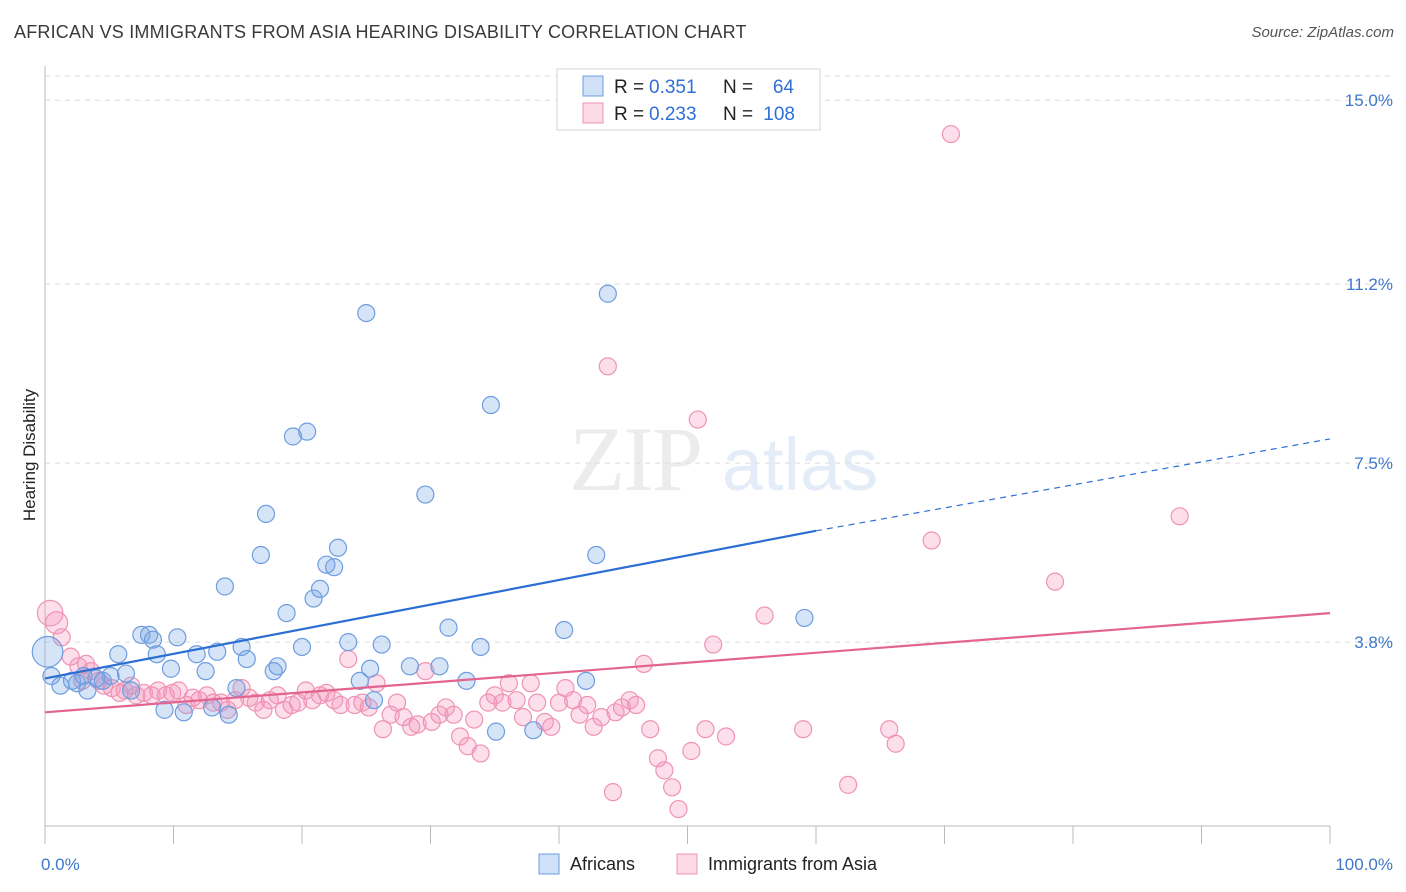 This screenshot has height=892, width=1406. What do you see at coordinates (687, 864) in the screenshot?
I see `bottom-legend-swatch-asia` at bounding box center [687, 864].